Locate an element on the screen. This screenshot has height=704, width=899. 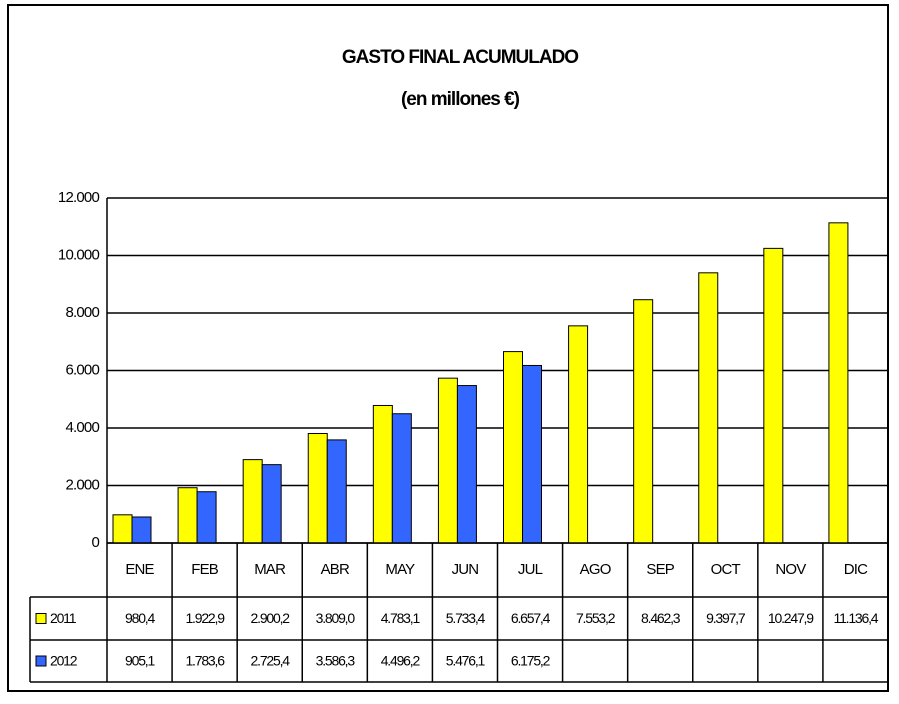
x-tick-label: JUL is located at coordinates (530, 569).